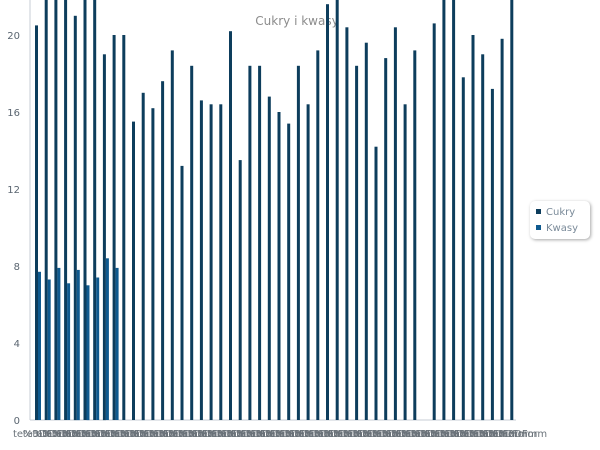 The image size is (600, 450). What do you see at coordinates (296, 21) in the screenshot?
I see `chart-title: Cukry i kwasy` at bounding box center [296, 21].